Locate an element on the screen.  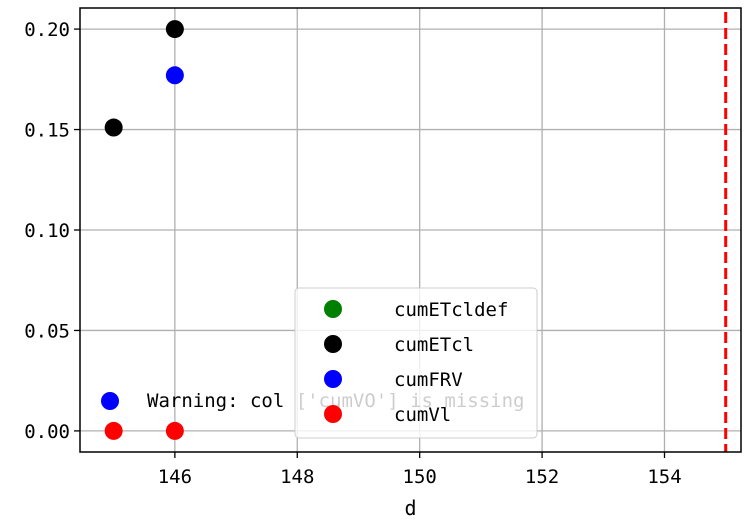
legend-marker-cumETcl is located at coordinates (333, 344).